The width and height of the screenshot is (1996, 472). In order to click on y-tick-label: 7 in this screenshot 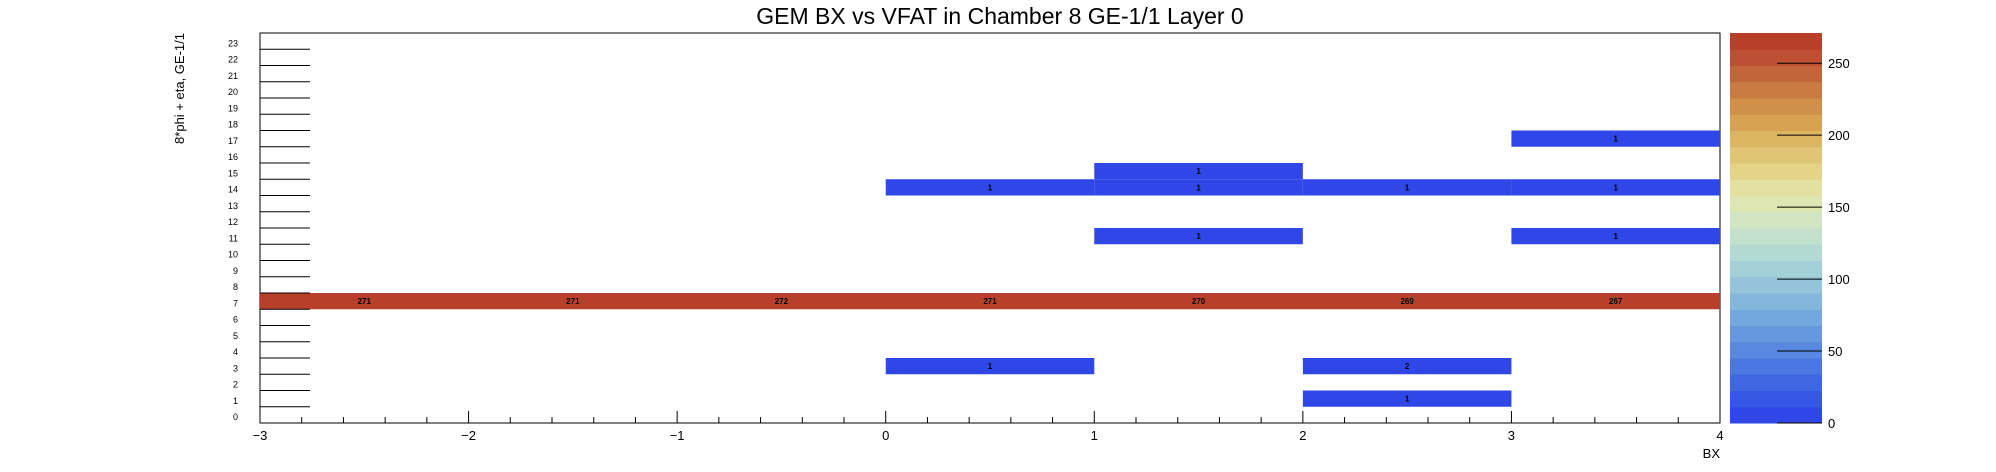, I will do `click(235, 303)`.